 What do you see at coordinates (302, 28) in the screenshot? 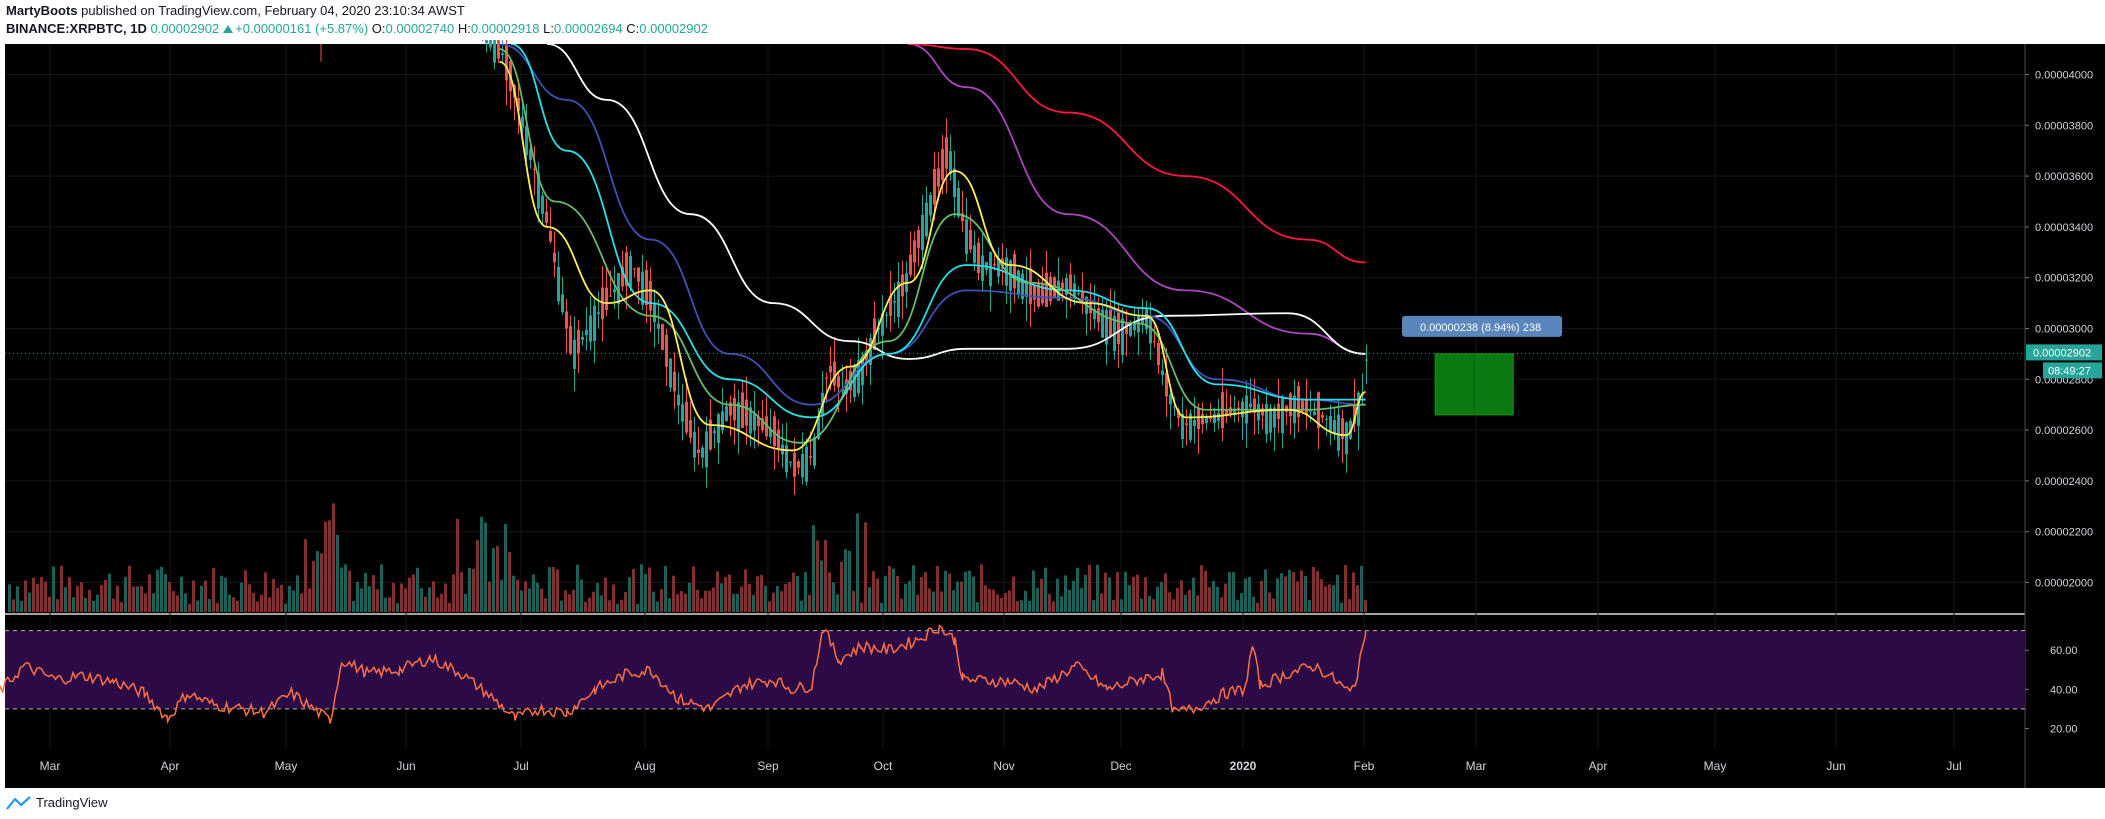
I see `price-change: +0.00000161 (+5.87%)` at bounding box center [302, 28].